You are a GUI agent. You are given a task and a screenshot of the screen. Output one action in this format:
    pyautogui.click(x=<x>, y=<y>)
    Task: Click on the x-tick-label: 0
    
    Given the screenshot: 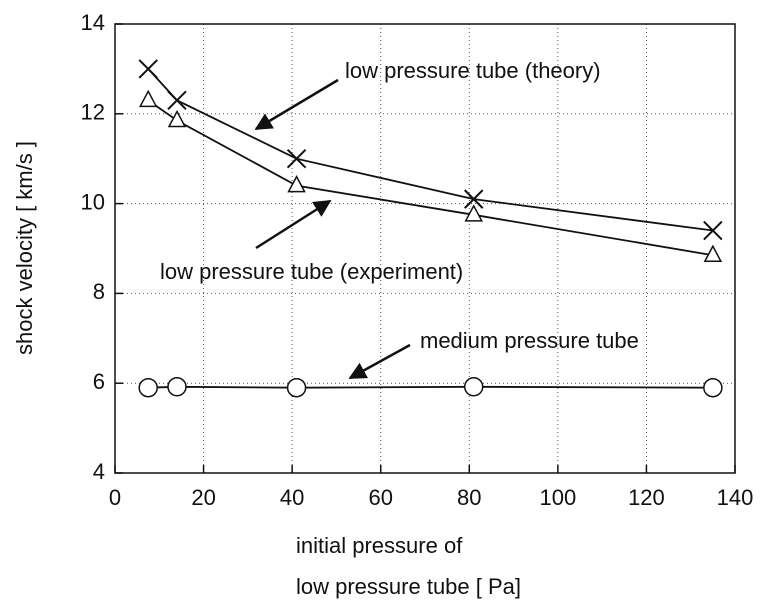 What is the action you would take?
    pyautogui.click(x=115, y=497)
    